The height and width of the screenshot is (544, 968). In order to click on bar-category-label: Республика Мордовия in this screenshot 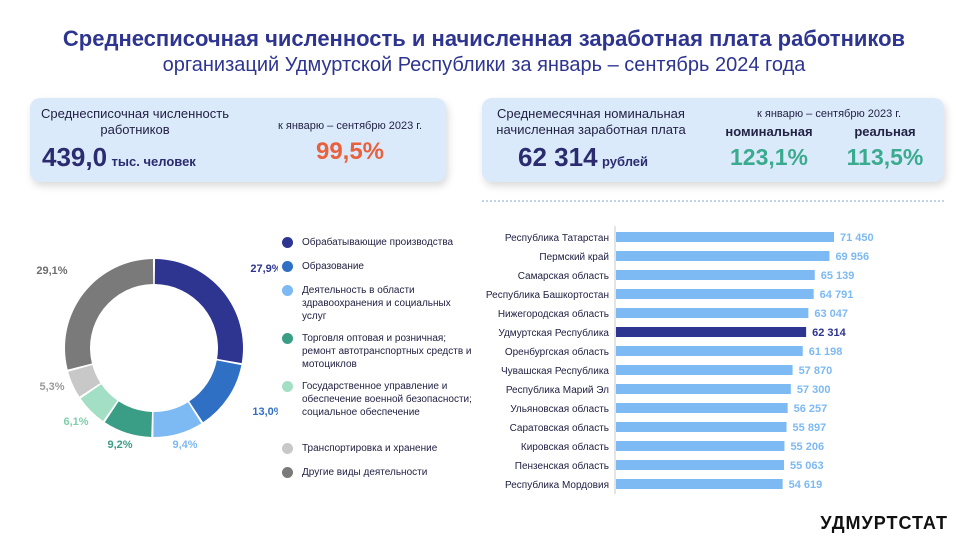, I will do `click(557, 485)`.